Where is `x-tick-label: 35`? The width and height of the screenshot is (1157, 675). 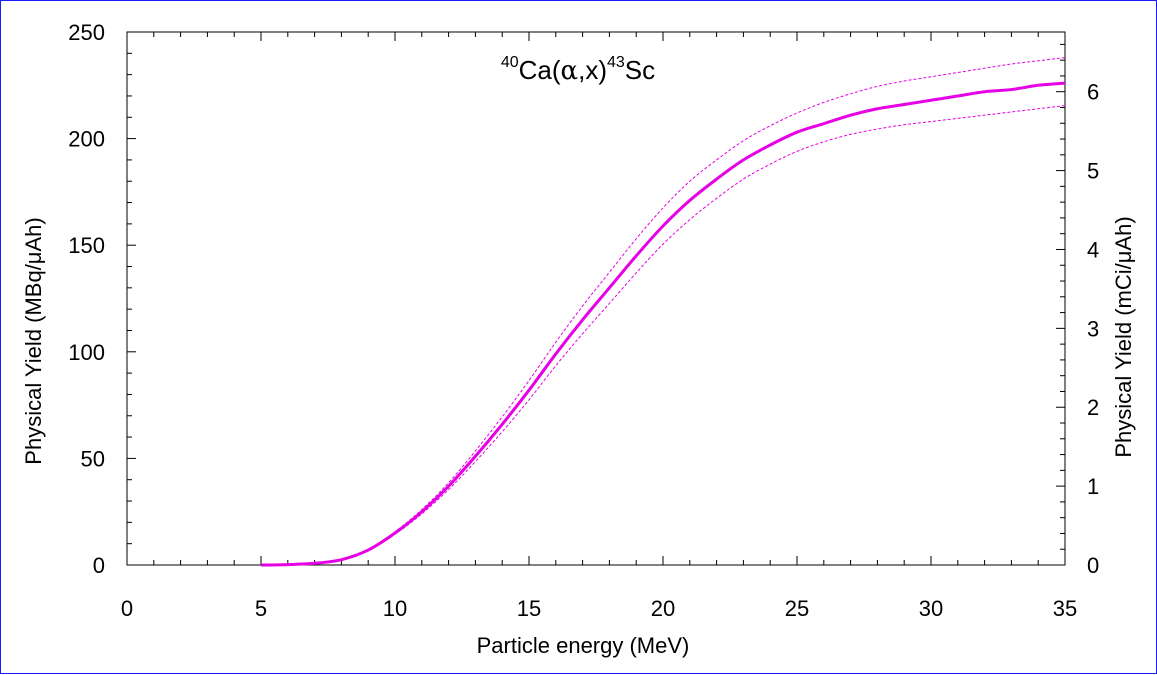 x-tick-label: 35 is located at coordinates (1065, 608).